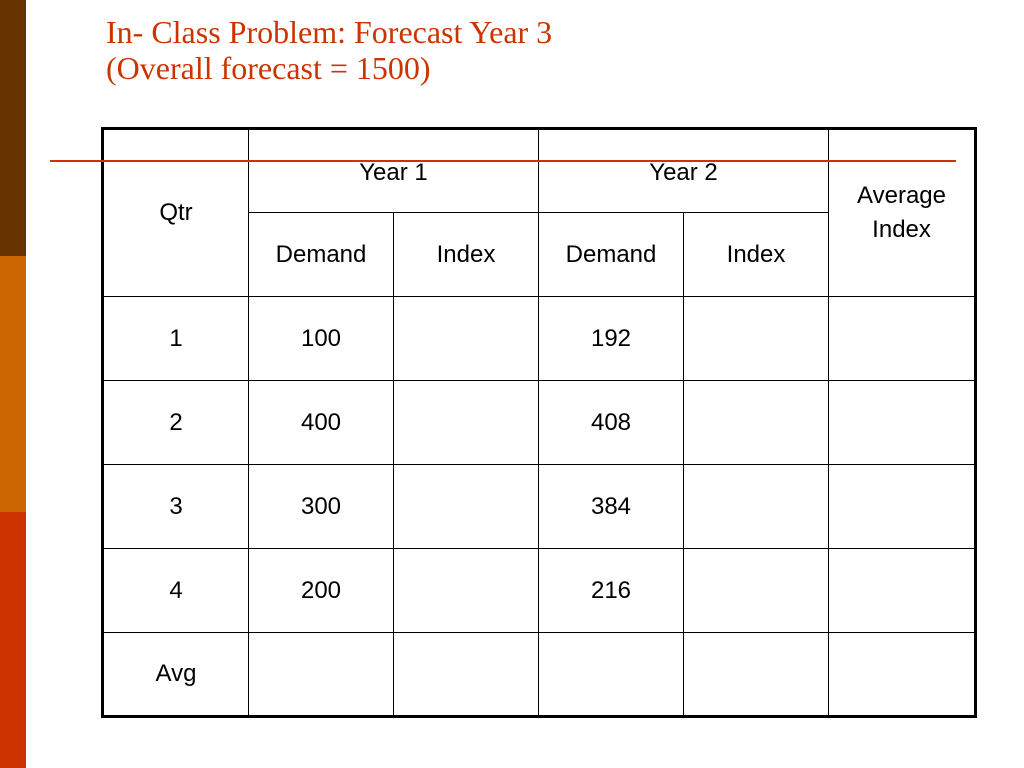  Describe the element at coordinates (321, 254) in the screenshot. I see `header-y1-demand: Demand` at that location.